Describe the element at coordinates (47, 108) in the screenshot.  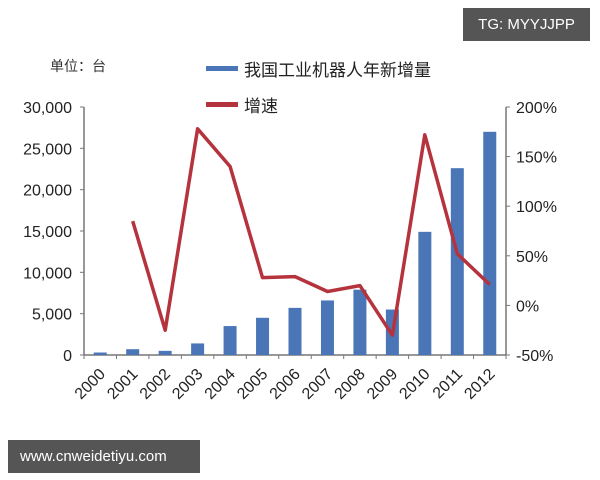
I see `left-axis-tick-label: 30,000` at that location.